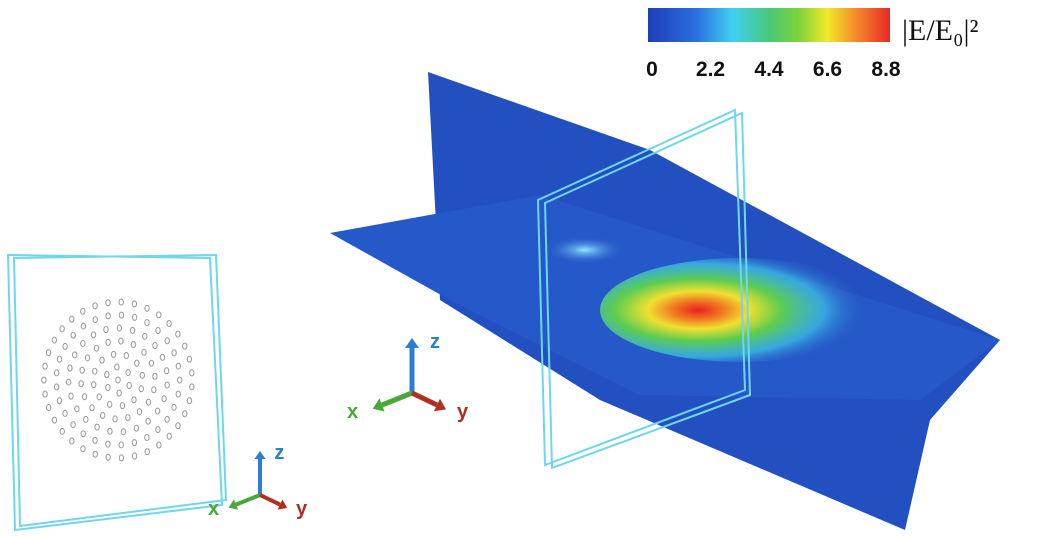 This screenshot has width=1038, height=536. Describe the element at coordinates (769, 69) in the screenshot. I see `colorbar-tick-label: 4.4` at that location.